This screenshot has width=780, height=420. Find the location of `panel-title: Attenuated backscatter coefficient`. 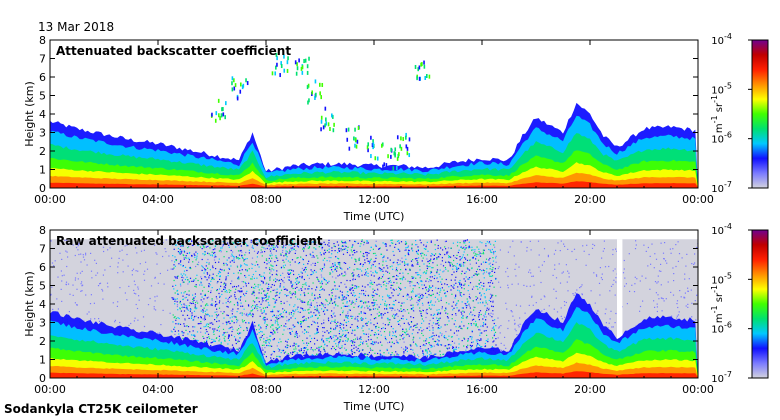

panel-title: Attenuated backscatter coefficient is located at coordinates (173, 51).